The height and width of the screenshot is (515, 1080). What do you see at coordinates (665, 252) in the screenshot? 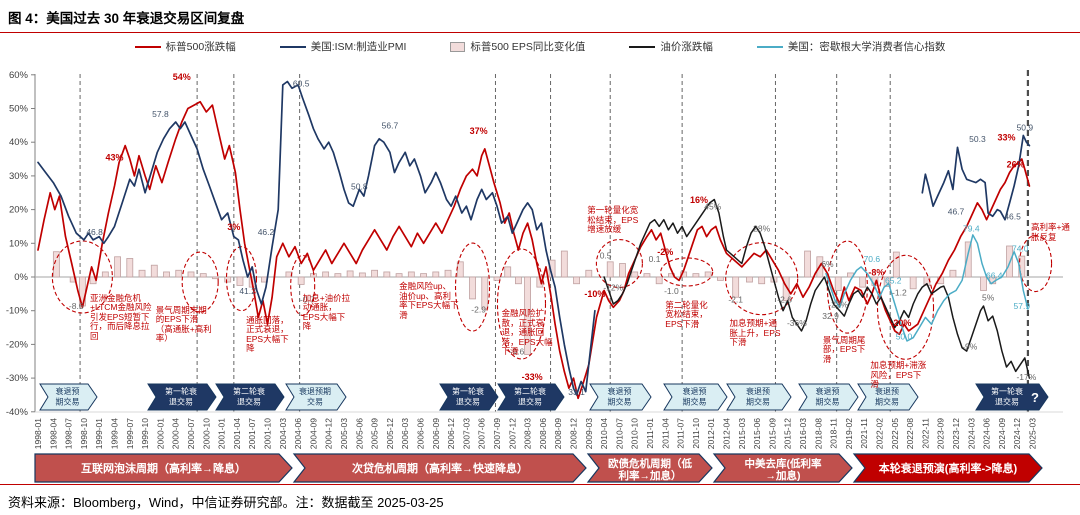
I see `svg-text: -2%` at bounding box center [665, 252].